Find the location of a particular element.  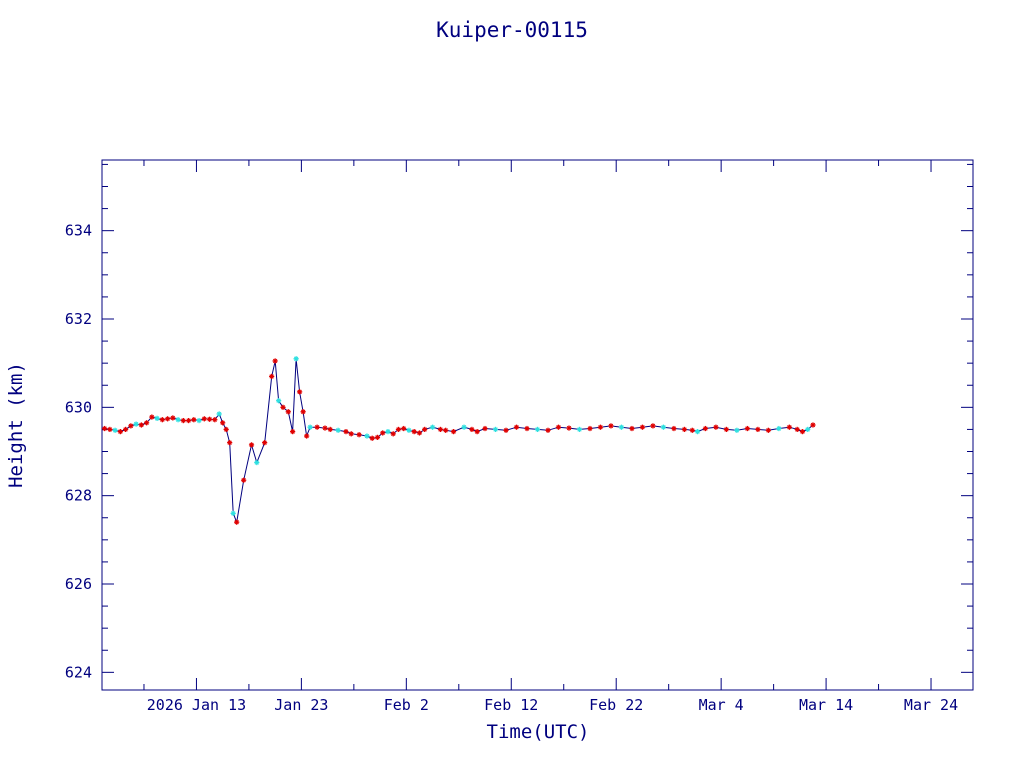

y-tick-label: 624 is located at coordinates (78, 672).